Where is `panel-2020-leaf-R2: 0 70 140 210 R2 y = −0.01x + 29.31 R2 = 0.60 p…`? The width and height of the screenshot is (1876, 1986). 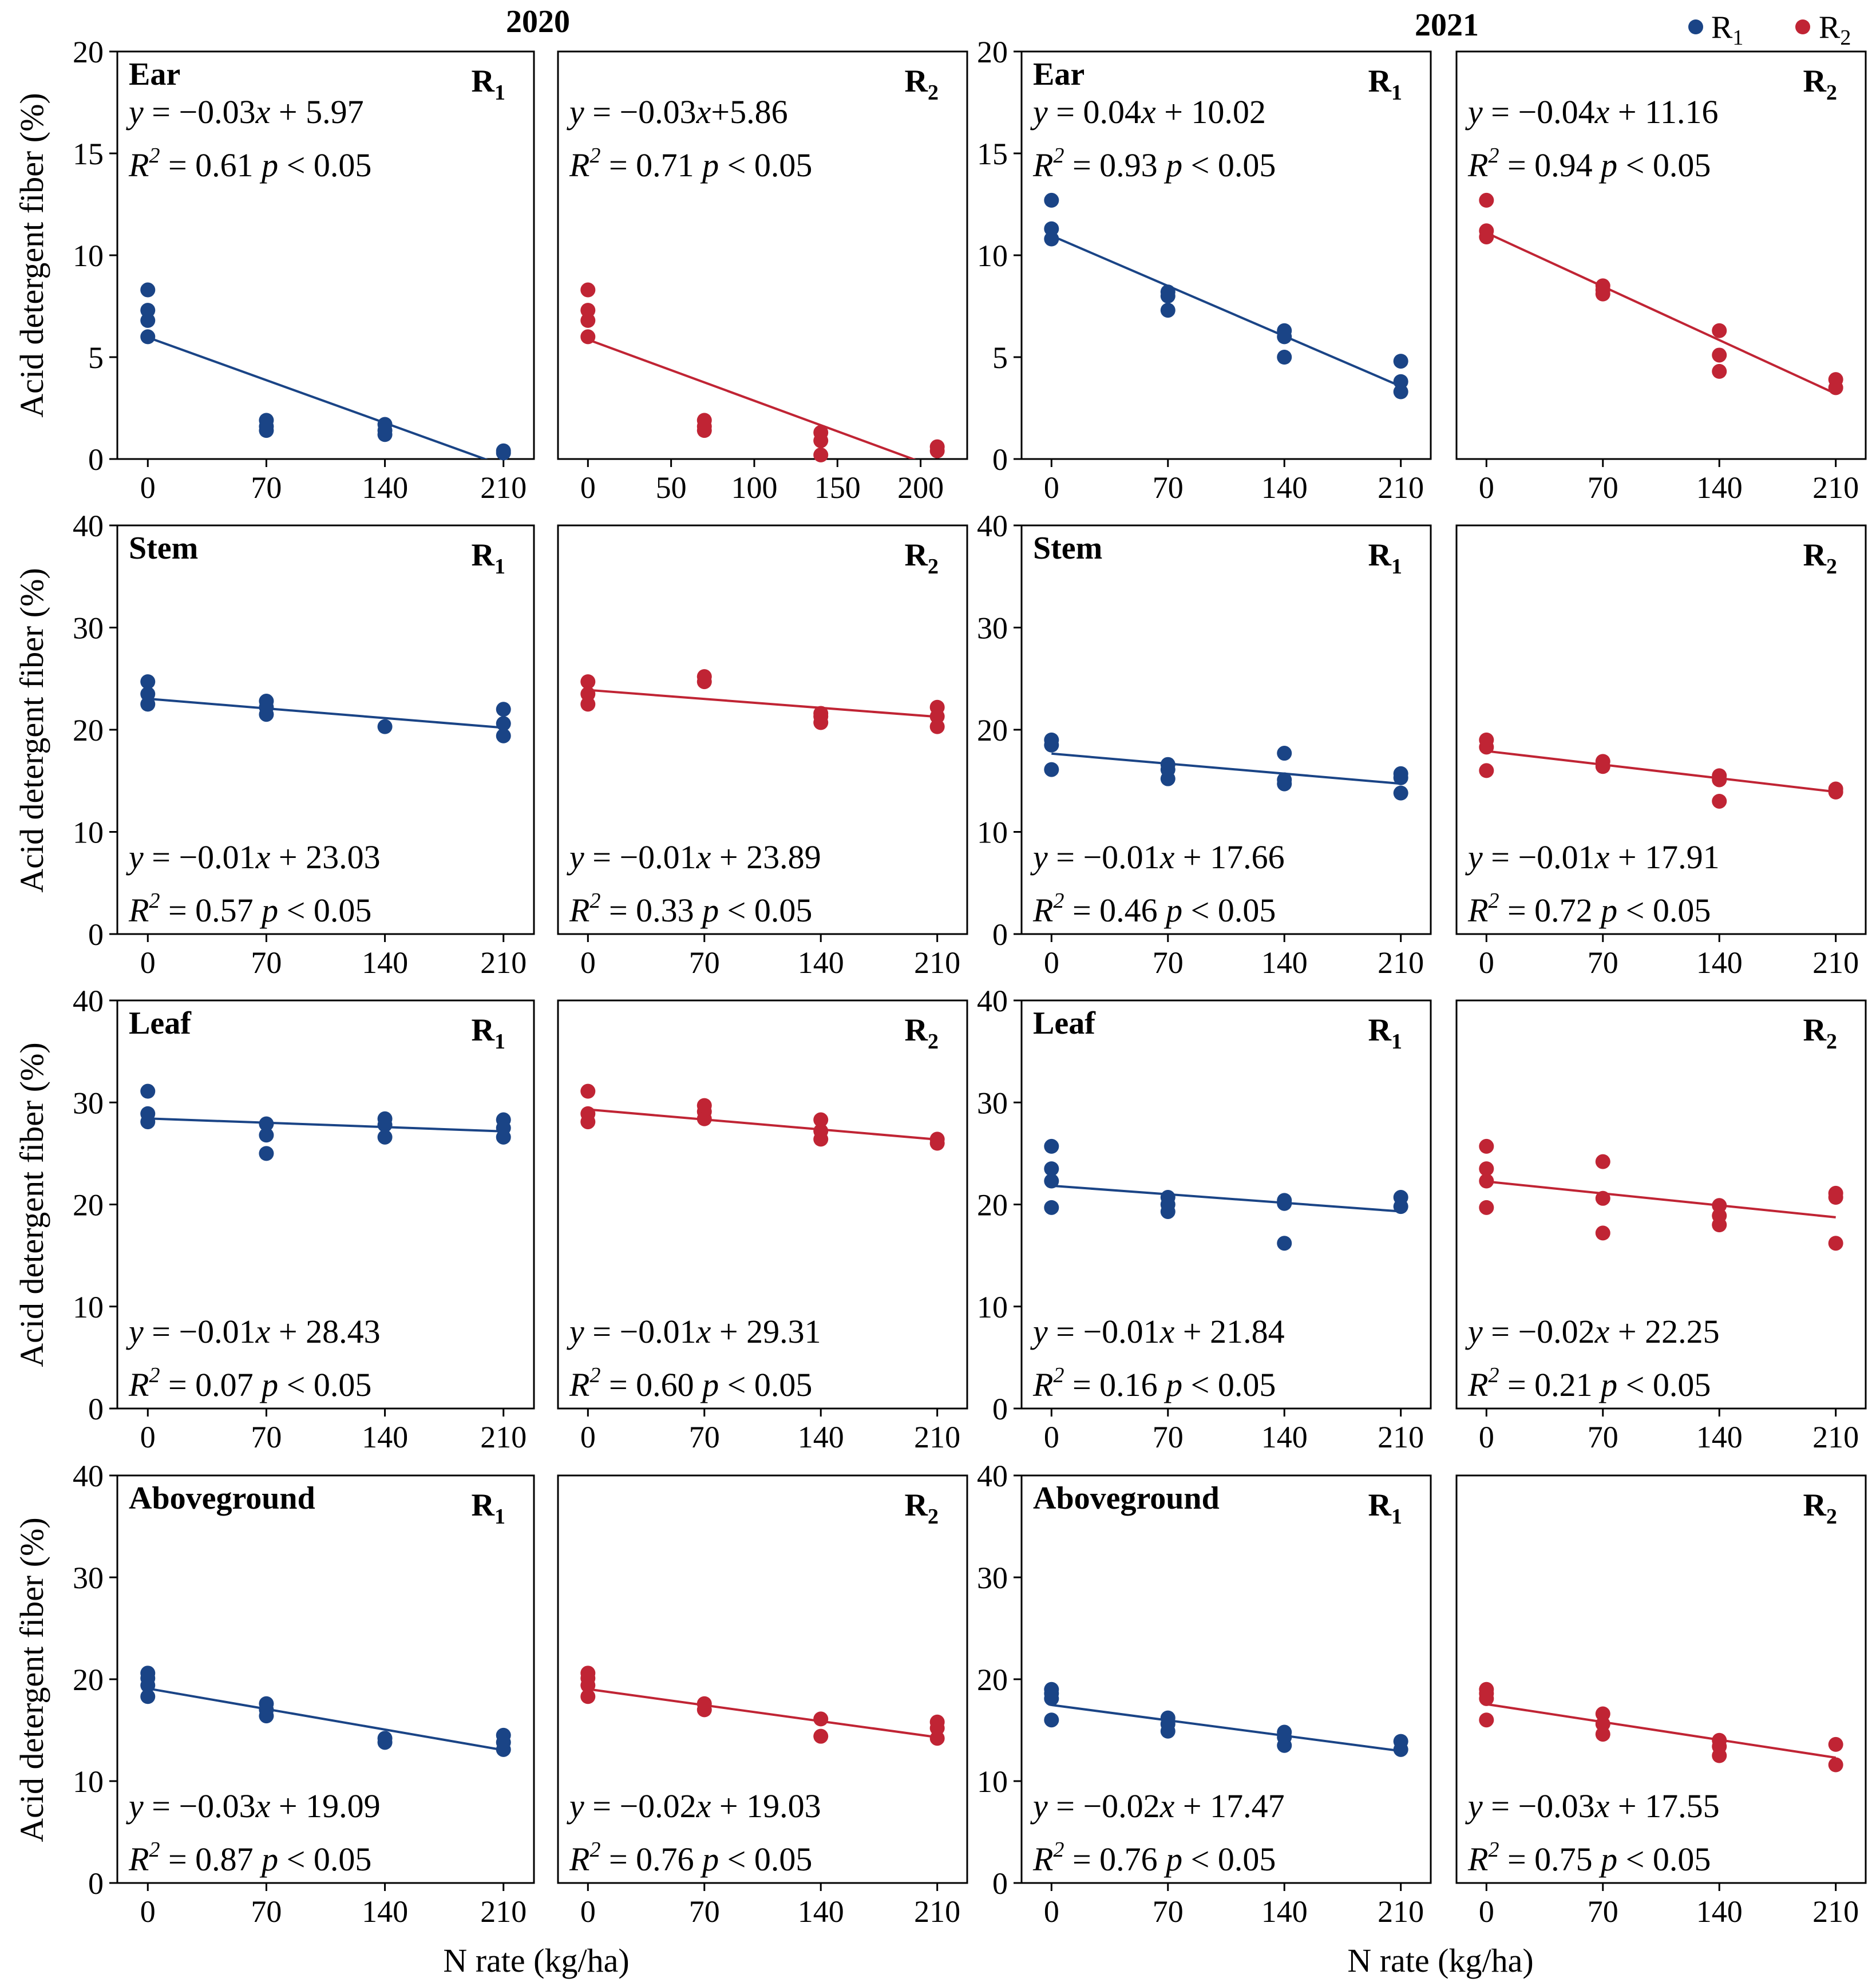 panel-2020-leaf-R2: 0 70 140 210 R2 y = −0.01x + 29.31 R2 = 0.60 p… is located at coordinates (762, 1226).